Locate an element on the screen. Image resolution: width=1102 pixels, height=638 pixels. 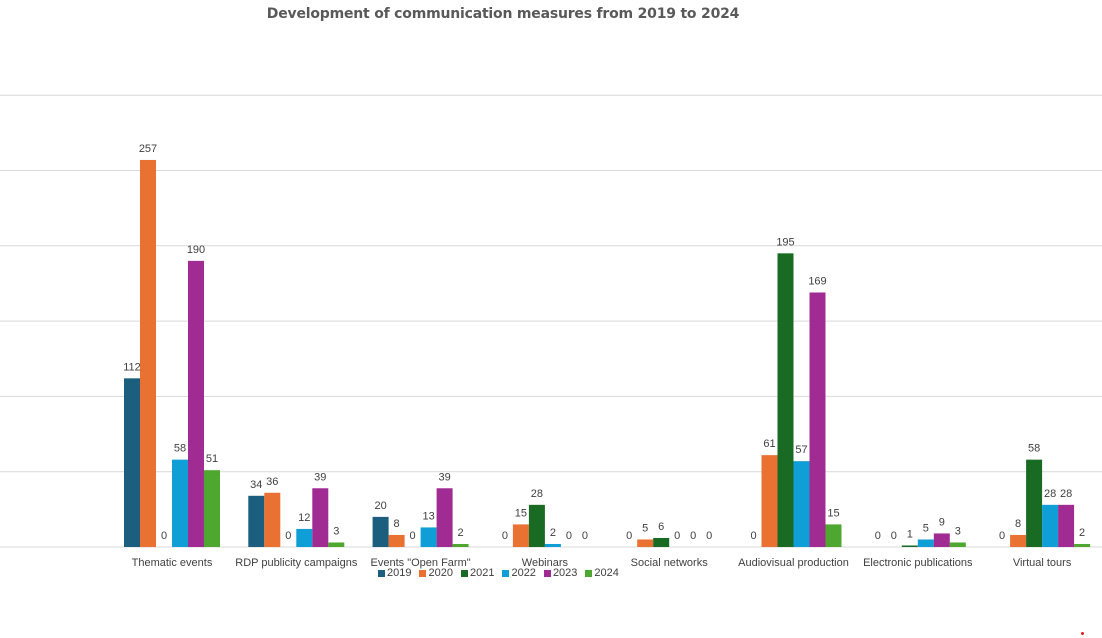
data-label: 190 is located at coordinates (196, 250).